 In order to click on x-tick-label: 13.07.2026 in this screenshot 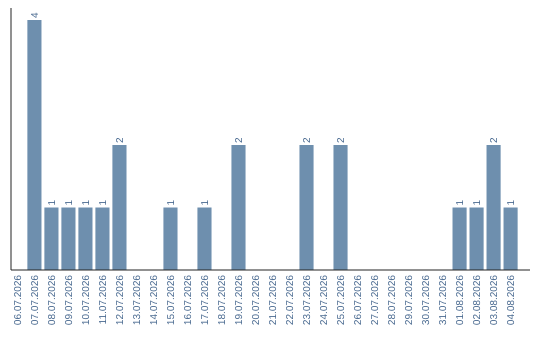, I will do `click(137, 300)`.